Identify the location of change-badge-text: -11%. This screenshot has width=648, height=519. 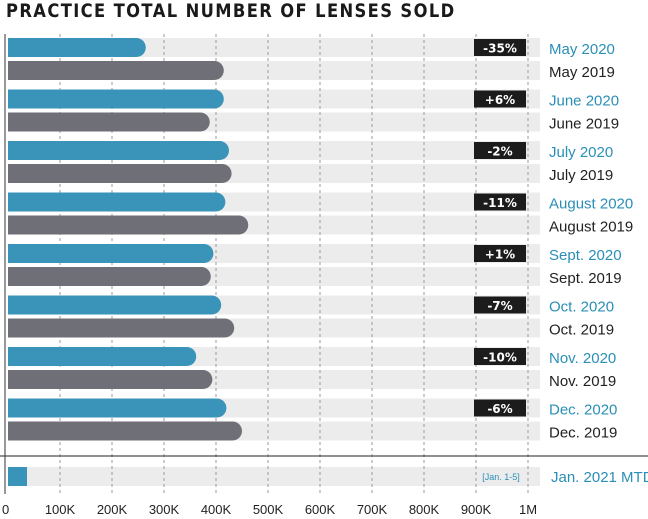
(500, 203).